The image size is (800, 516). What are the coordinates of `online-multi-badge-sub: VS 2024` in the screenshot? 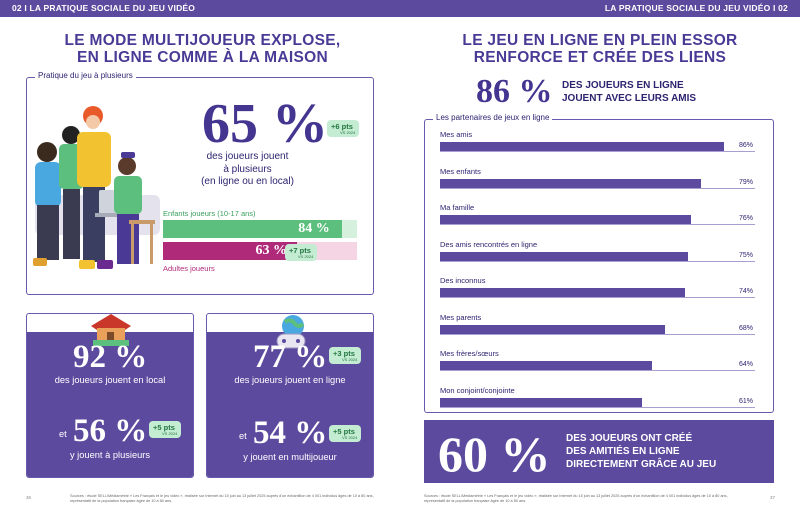 It's located at (350, 437).